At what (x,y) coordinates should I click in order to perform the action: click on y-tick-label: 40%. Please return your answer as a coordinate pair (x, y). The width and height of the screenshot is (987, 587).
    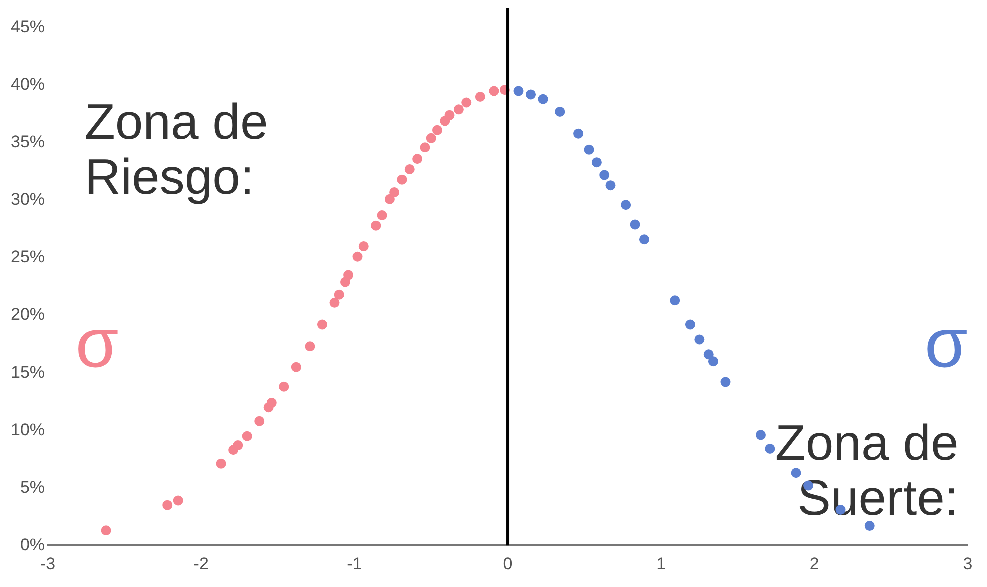
    Looking at the image, I should click on (28, 84).